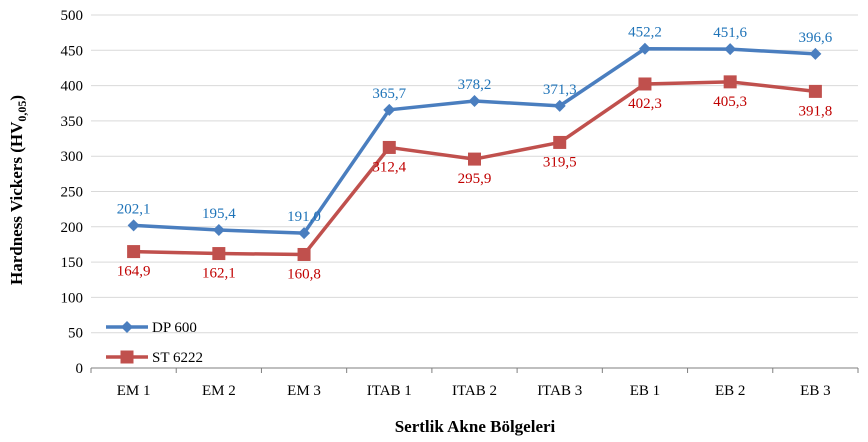  I want to click on x-axis, so click(474, 370).